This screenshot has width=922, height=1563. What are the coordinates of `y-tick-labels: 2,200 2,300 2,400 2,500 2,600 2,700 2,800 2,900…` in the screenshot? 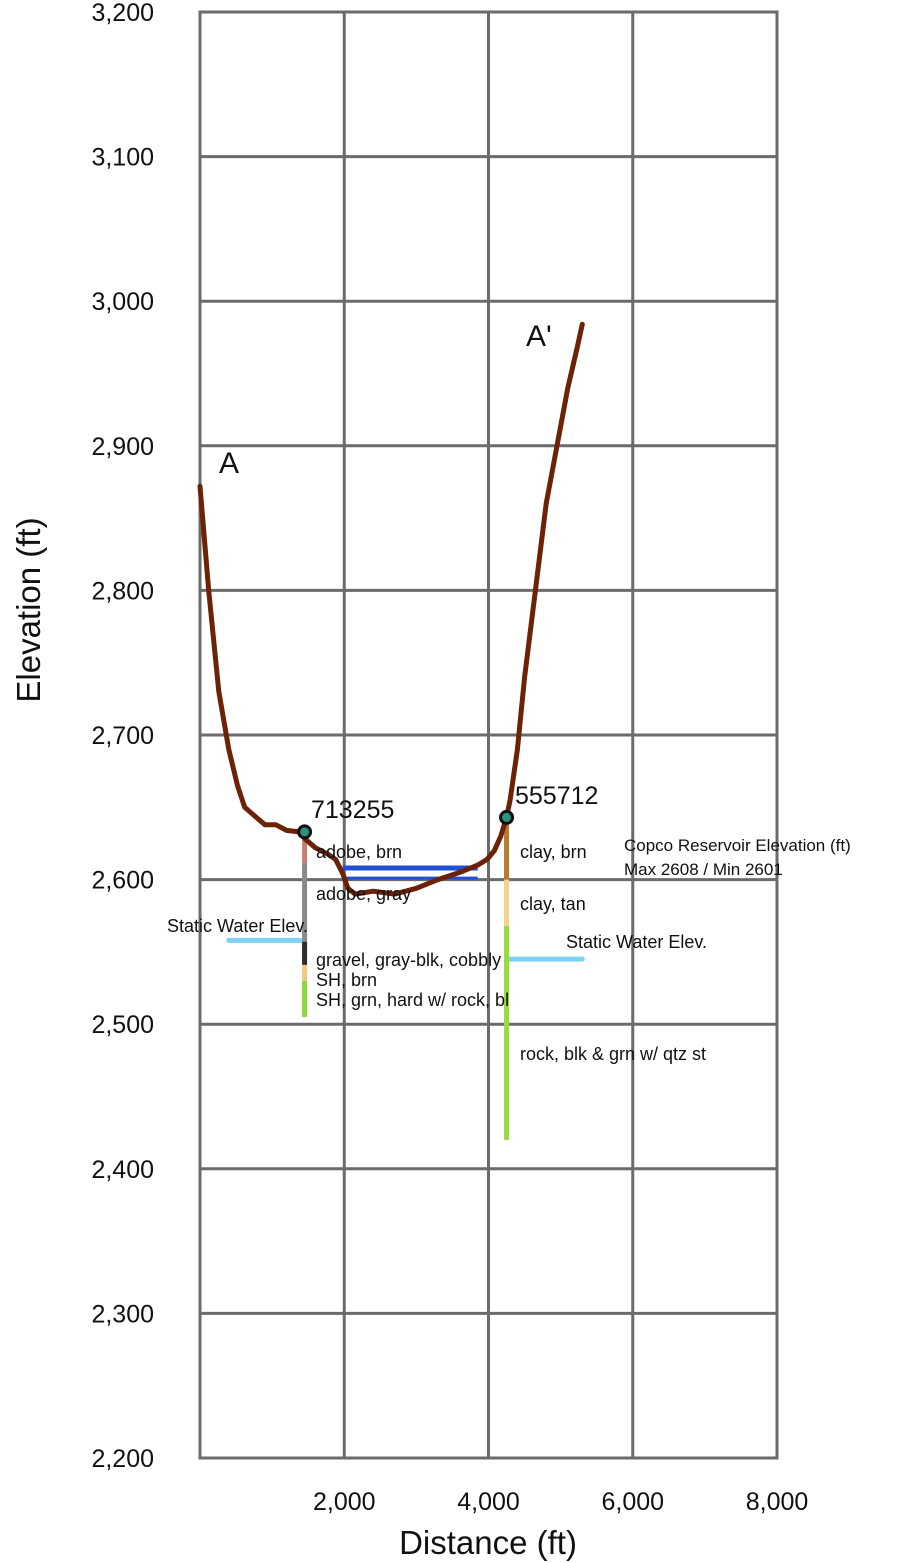 It's located at (122, 736).